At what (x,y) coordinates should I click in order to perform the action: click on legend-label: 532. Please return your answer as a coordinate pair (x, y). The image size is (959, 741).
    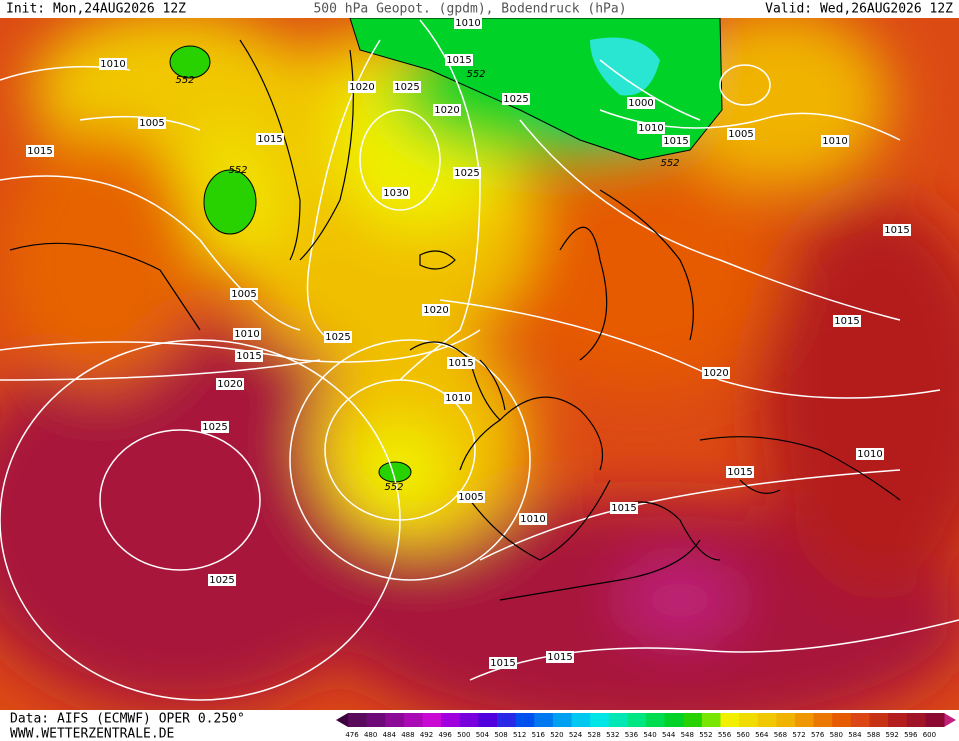
    Looking at the image, I should click on (612, 735).